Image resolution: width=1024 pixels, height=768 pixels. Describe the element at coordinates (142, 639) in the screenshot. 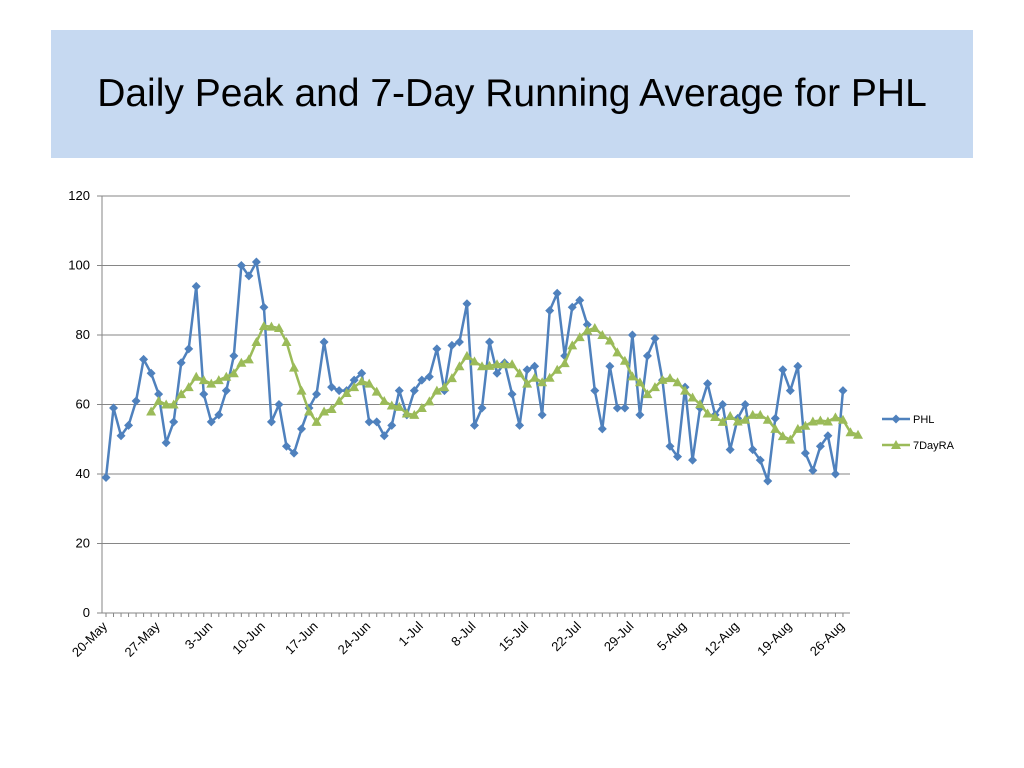

I see `x-tick-label: 27-May` at that location.